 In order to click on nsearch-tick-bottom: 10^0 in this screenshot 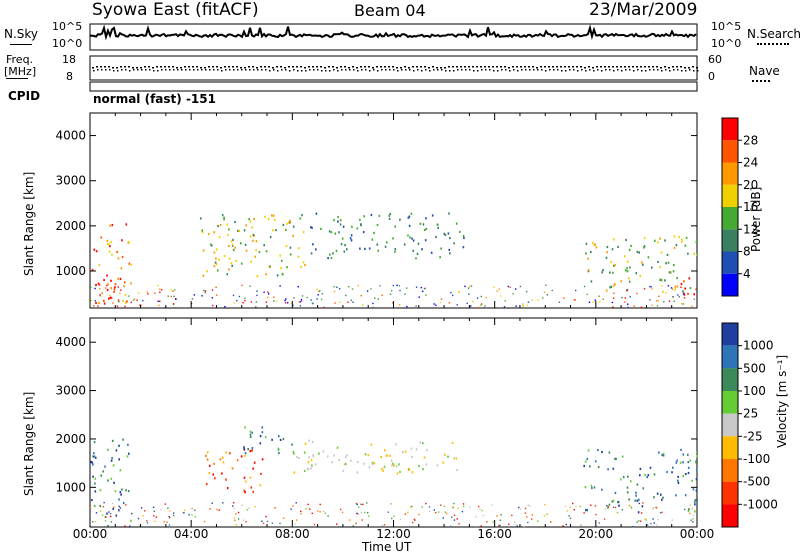, I will do `click(726, 43)`.